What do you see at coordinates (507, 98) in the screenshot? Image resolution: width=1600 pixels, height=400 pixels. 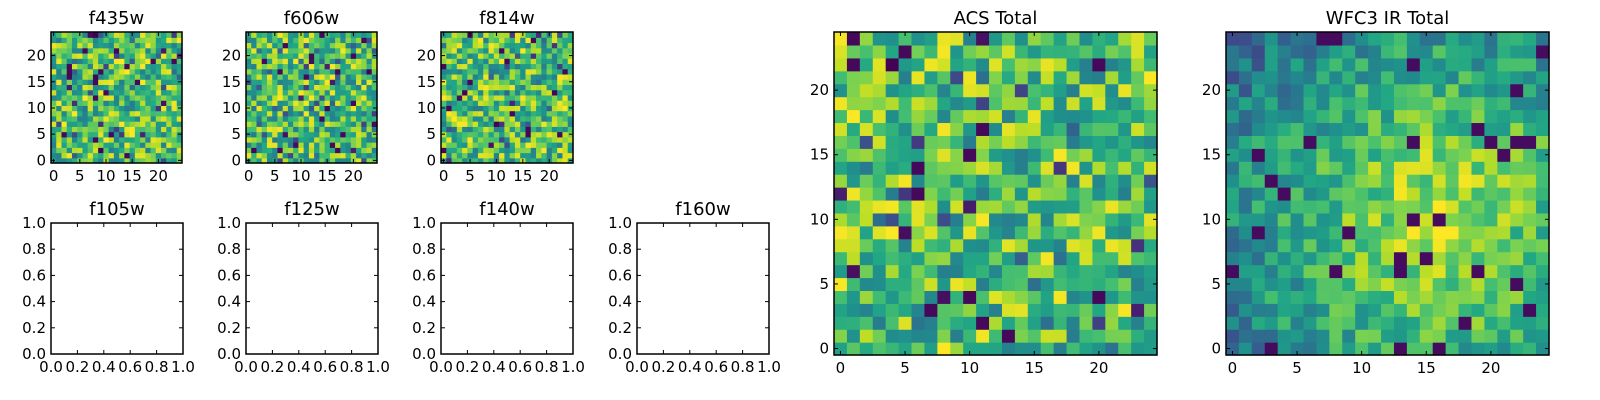 I see `heatmap-cells` at bounding box center [507, 98].